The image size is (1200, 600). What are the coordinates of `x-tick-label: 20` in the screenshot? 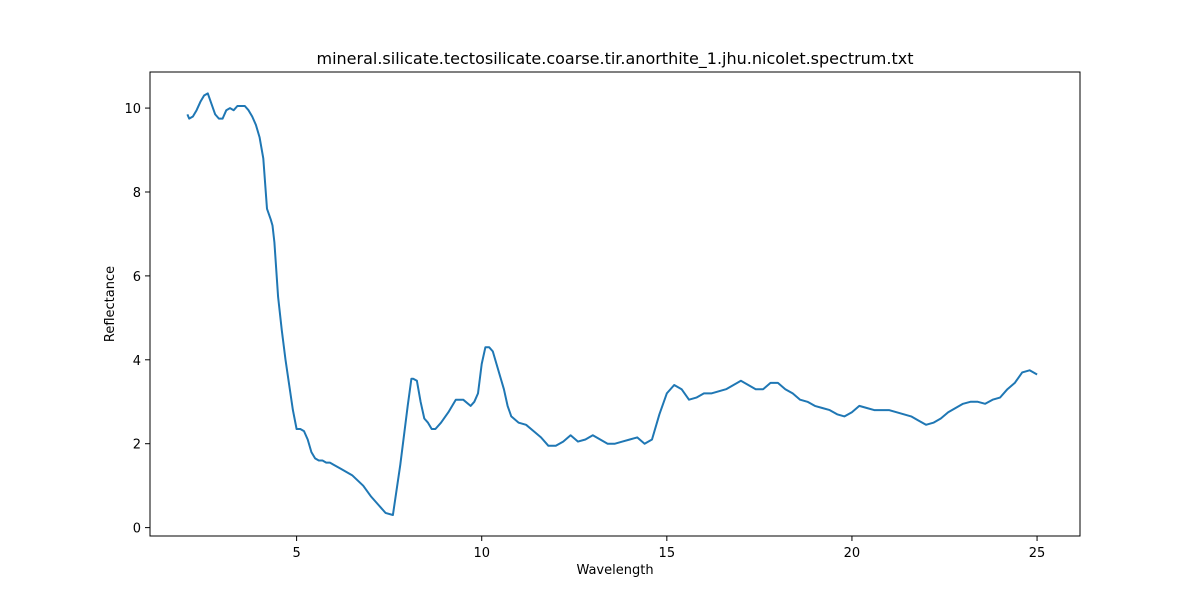 It's located at (852, 553).